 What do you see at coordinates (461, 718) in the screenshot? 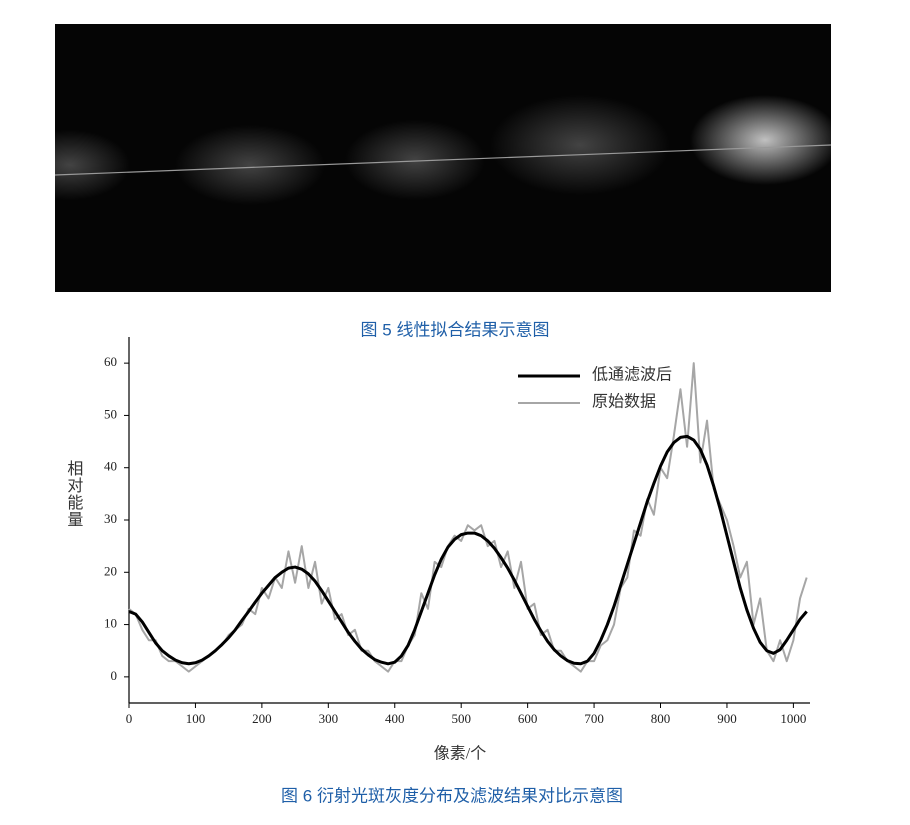
I see `x-tick-label: 500` at bounding box center [461, 718].